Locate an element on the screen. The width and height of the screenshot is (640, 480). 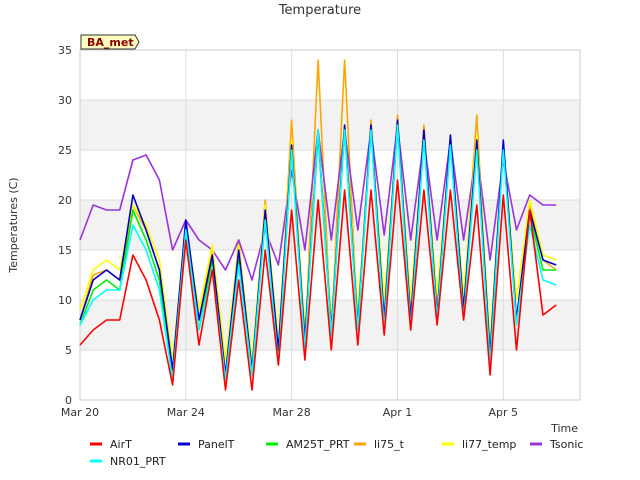
y-tick-label: 25 is located at coordinates (65, 150).